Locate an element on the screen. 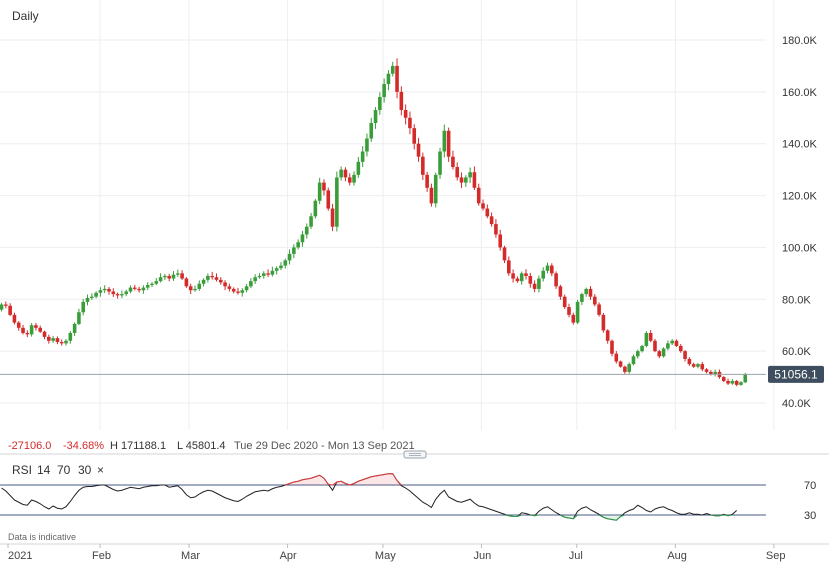  y-tick-label: 40.0K is located at coordinates (796, 404).